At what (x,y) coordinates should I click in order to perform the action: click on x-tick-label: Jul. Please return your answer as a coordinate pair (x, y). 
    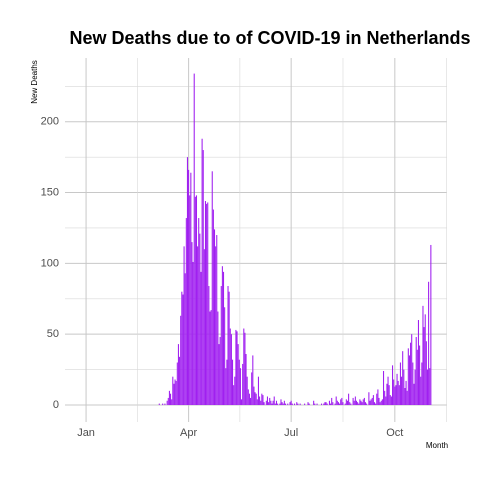
    Looking at the image, I should click on (291, 433).